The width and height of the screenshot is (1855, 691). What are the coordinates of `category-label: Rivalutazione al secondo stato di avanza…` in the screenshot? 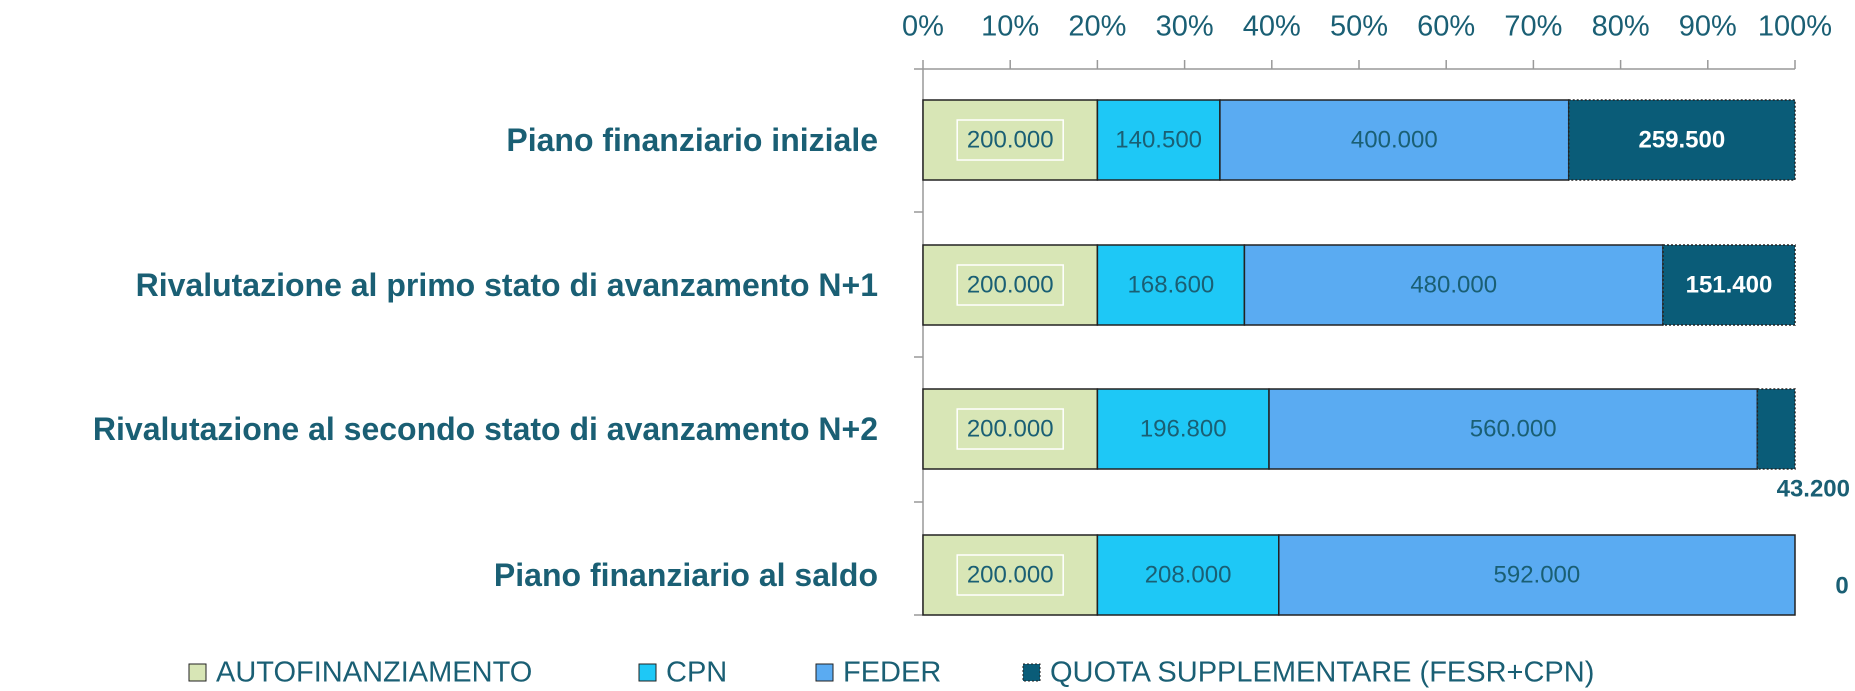 It's located at (485, 429).